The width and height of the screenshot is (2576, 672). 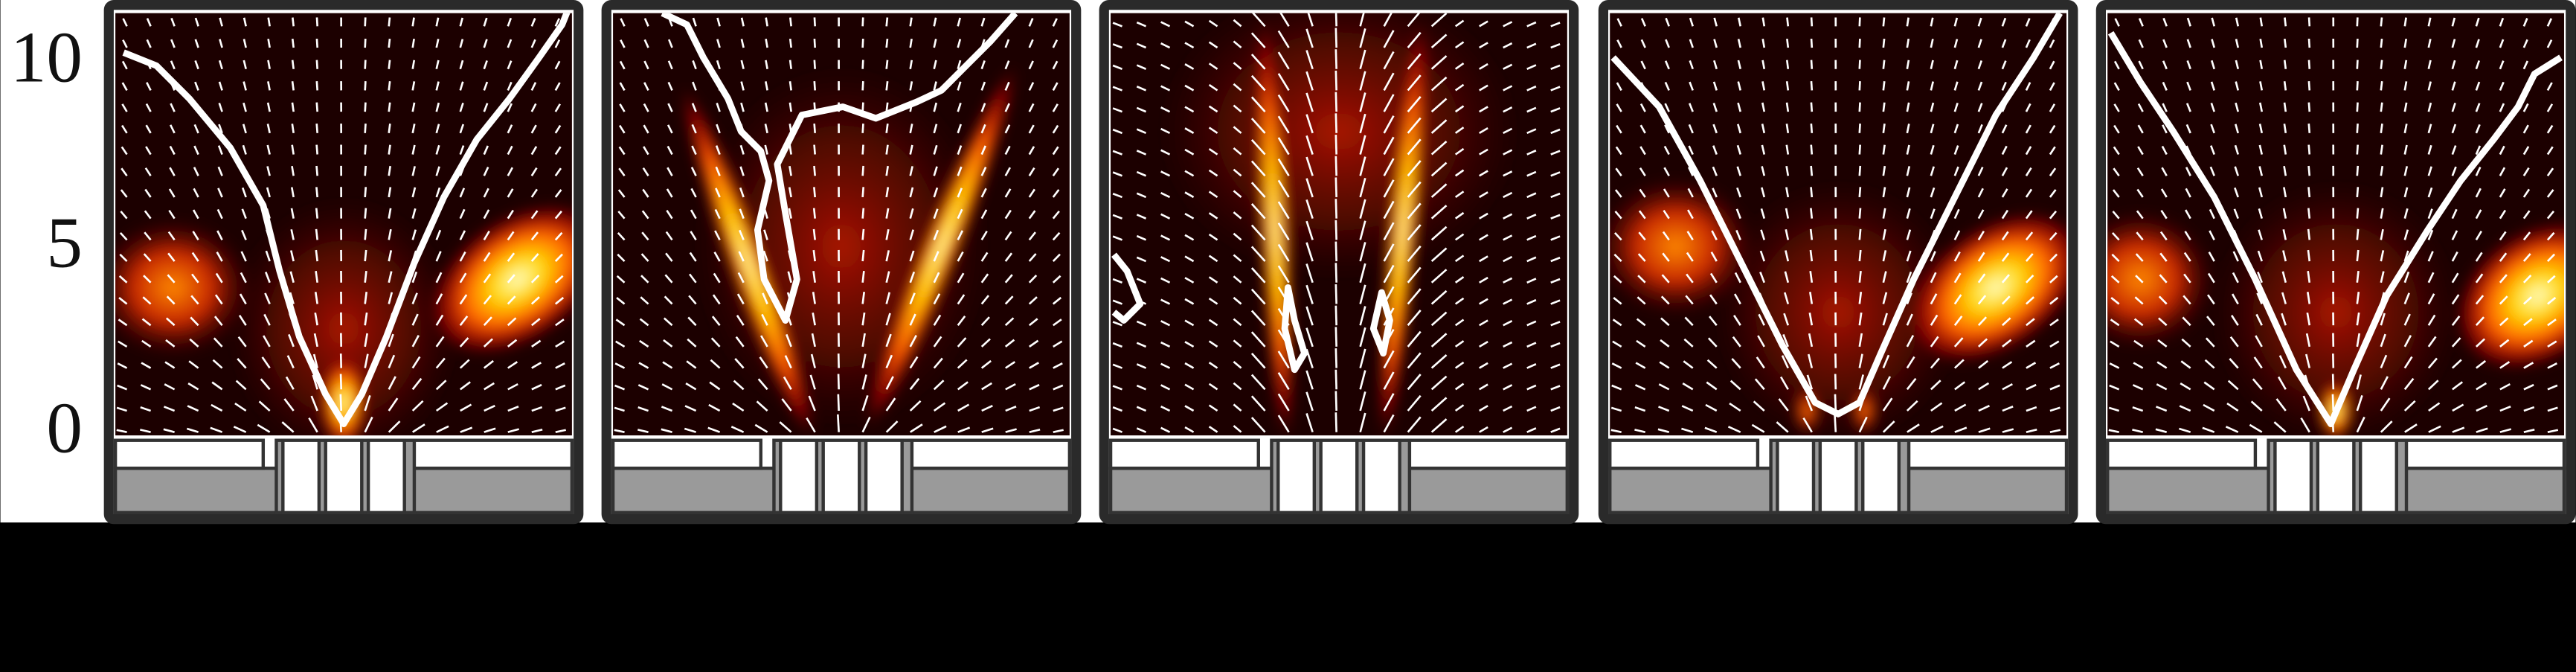 I want to click on nozzle-slot, so click(x=2378, y=476).